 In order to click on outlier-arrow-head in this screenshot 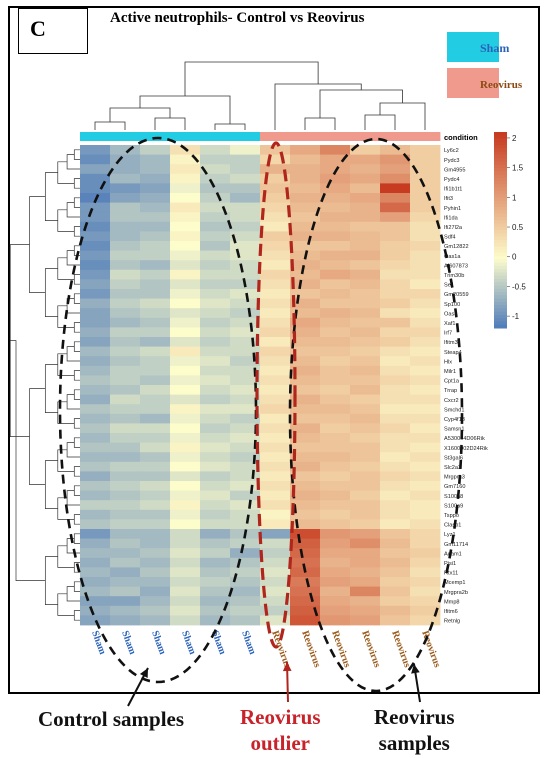, I will do `click(287, 667)`.